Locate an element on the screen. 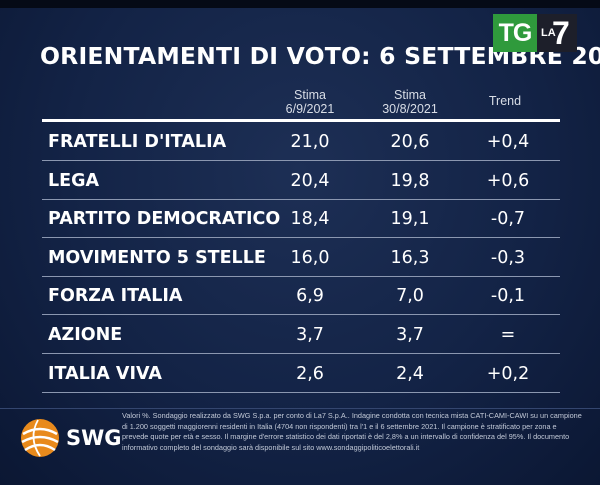 This screenshot has height=485, width=600. table-row: PARTITO DEMOCRATICO 18,4 19,1 -0,7 is located at coordinates (301, 219).